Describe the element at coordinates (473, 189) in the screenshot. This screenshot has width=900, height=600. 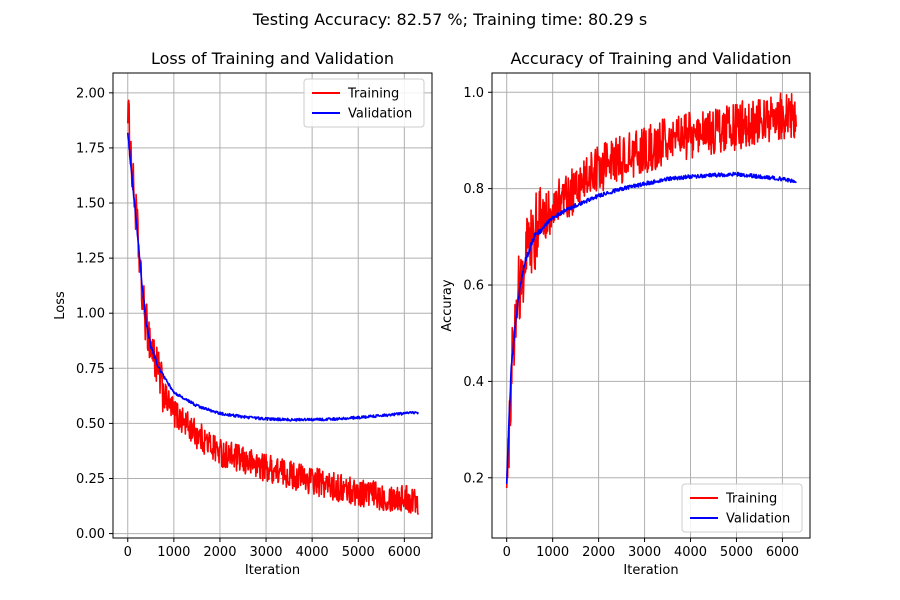
I see `y-tick-label: 0.8` at that location.